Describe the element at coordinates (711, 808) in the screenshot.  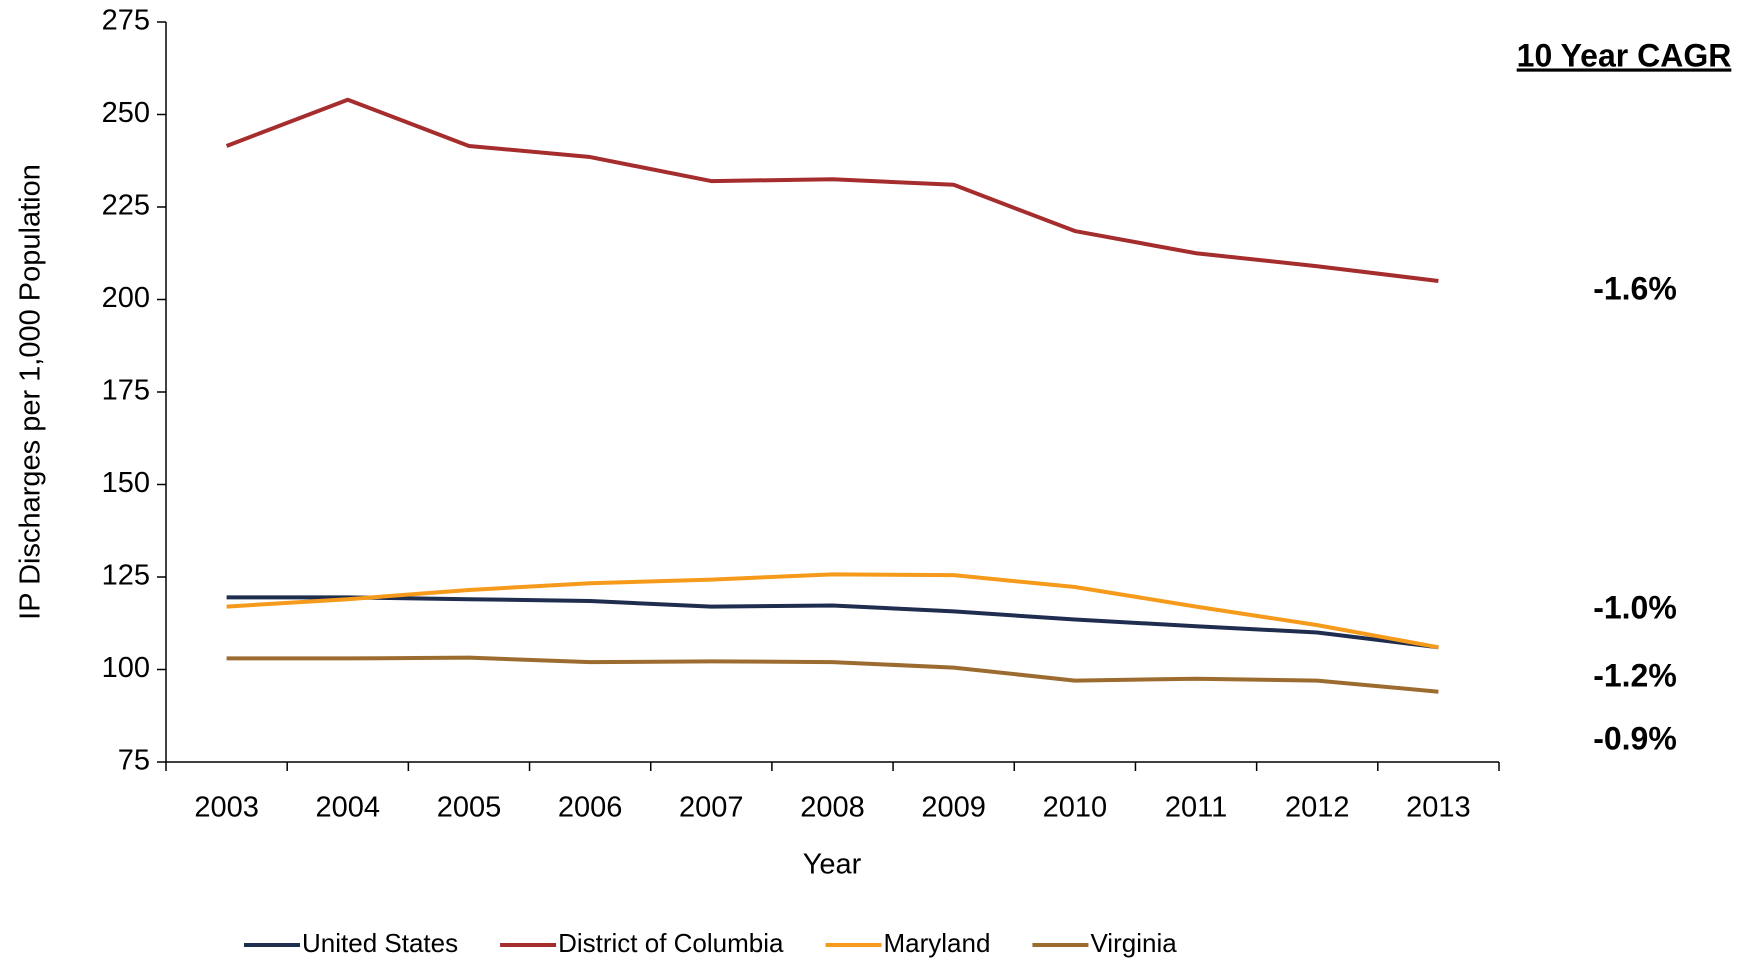
I see `x-tick-label: 2007` at that location.